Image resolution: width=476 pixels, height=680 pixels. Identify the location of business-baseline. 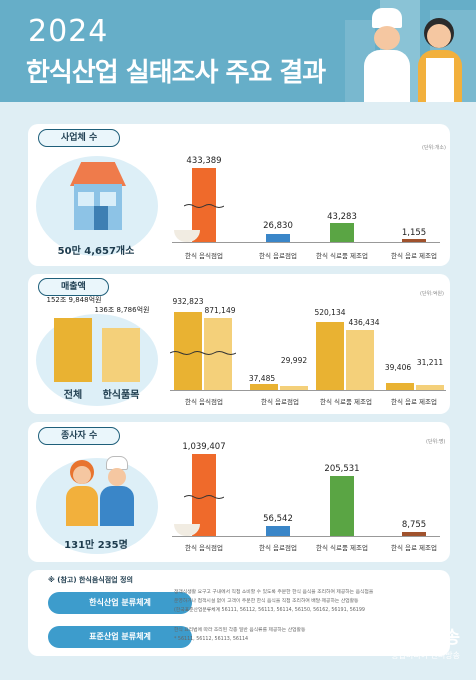
(306, 242).